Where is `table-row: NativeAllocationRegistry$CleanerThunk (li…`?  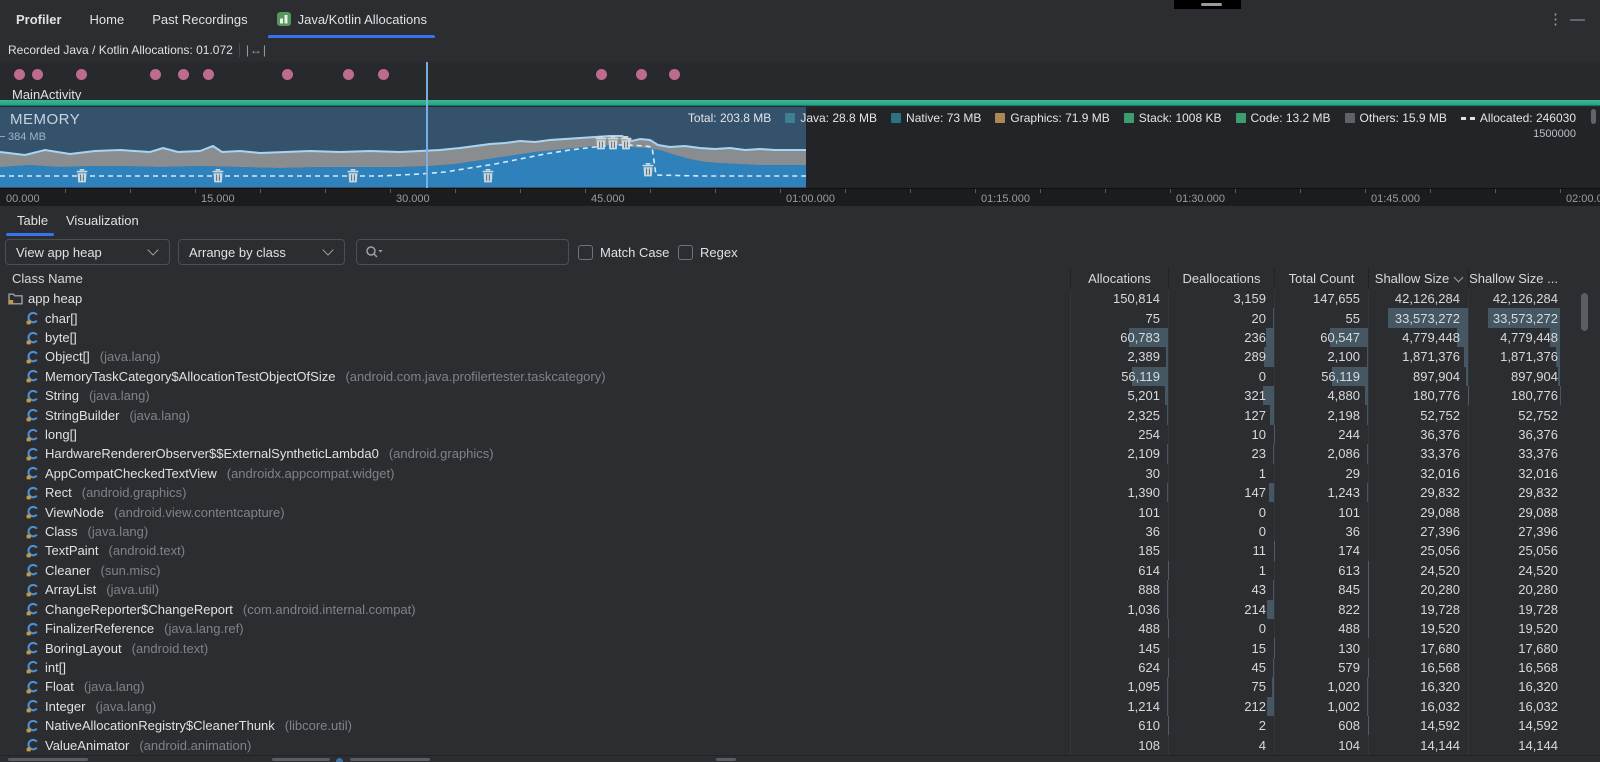
table-row: NativeAllocationRegistry$CleanerThunk (li… is located at coordinates (800, 725).